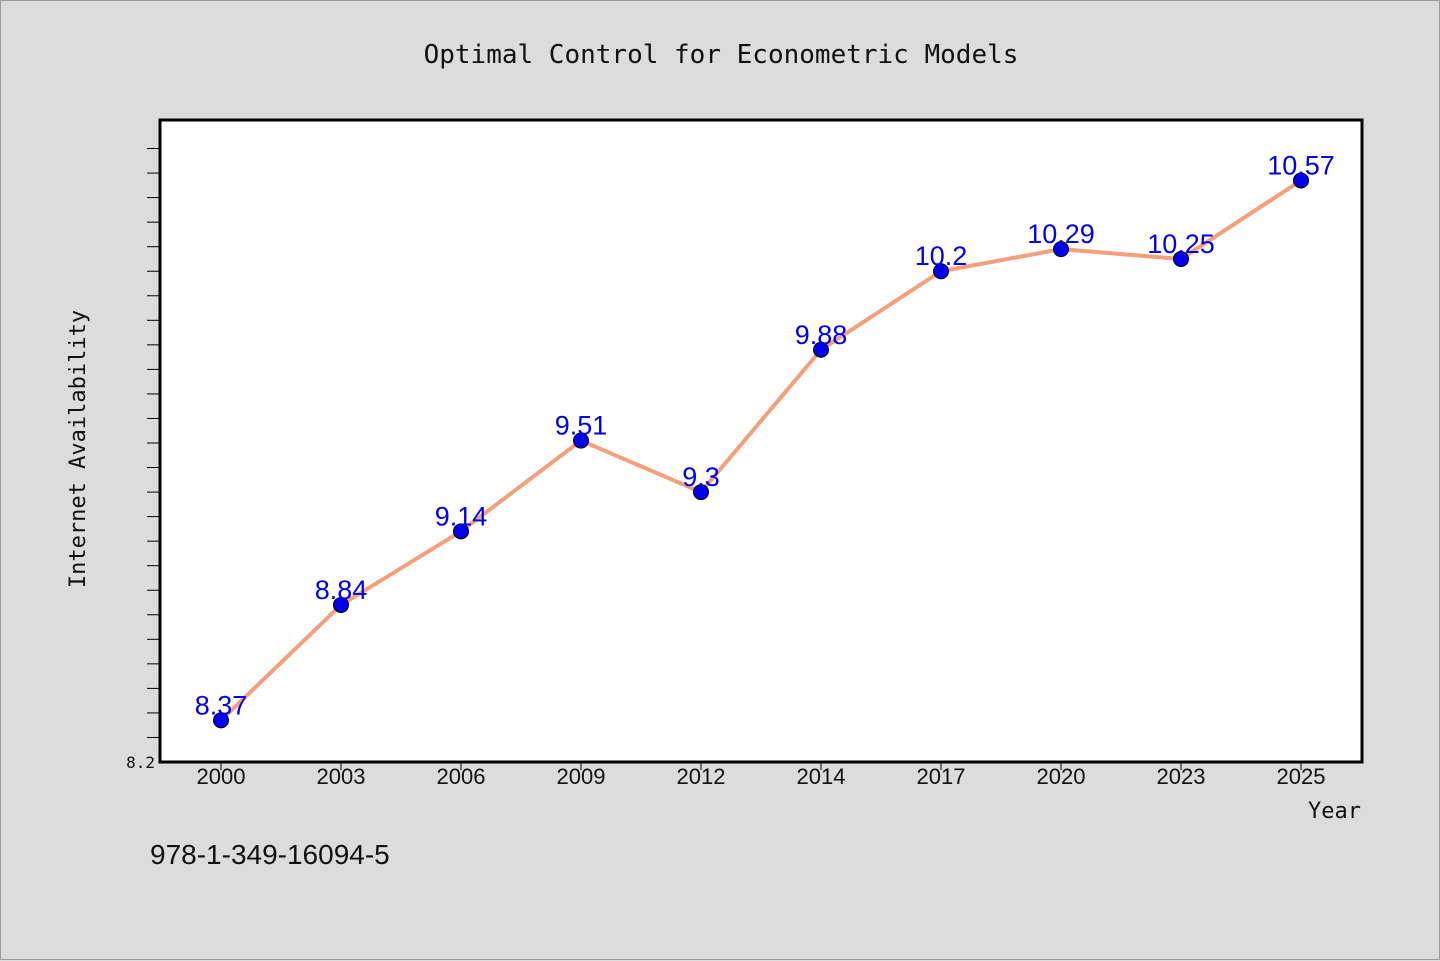 Image resolution: width=1440 pixels, height=961 pixels. I want to click on chart-title: Optimal Control for Econometric Models, so click(721, 55).